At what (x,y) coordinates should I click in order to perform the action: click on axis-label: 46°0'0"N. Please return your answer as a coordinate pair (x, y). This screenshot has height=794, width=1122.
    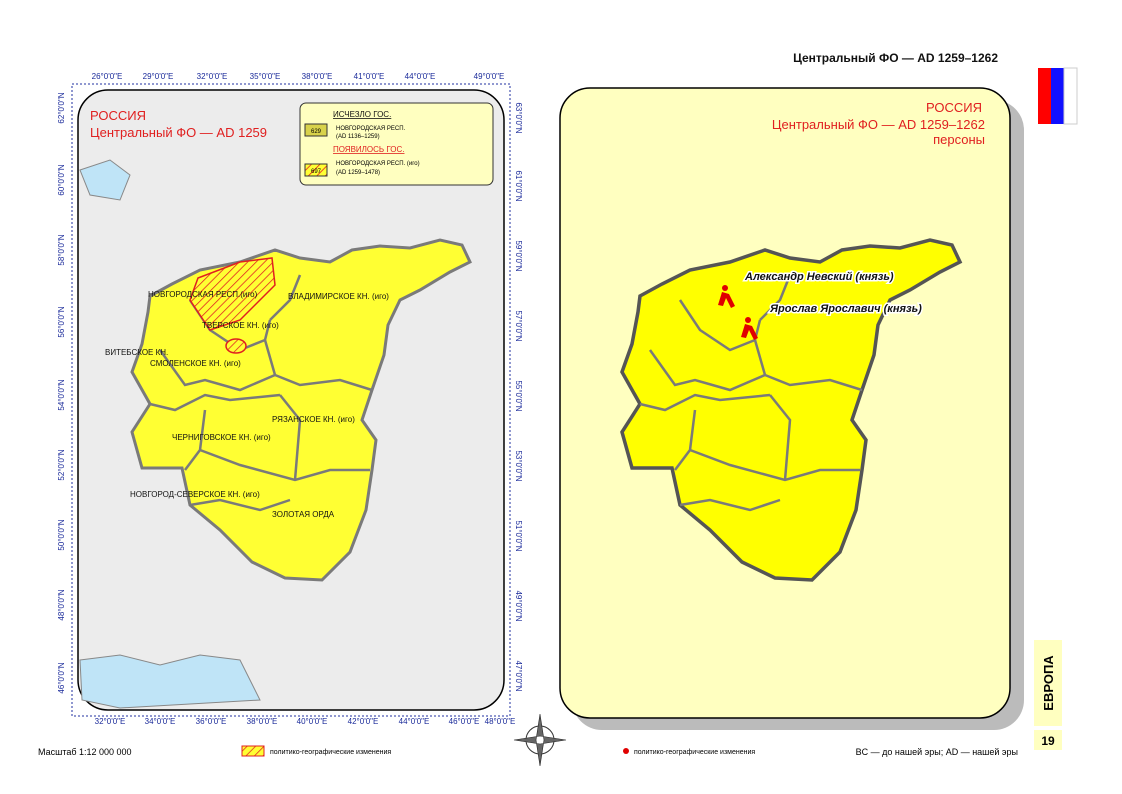
    Looking at the image, I should click on (61, 677).